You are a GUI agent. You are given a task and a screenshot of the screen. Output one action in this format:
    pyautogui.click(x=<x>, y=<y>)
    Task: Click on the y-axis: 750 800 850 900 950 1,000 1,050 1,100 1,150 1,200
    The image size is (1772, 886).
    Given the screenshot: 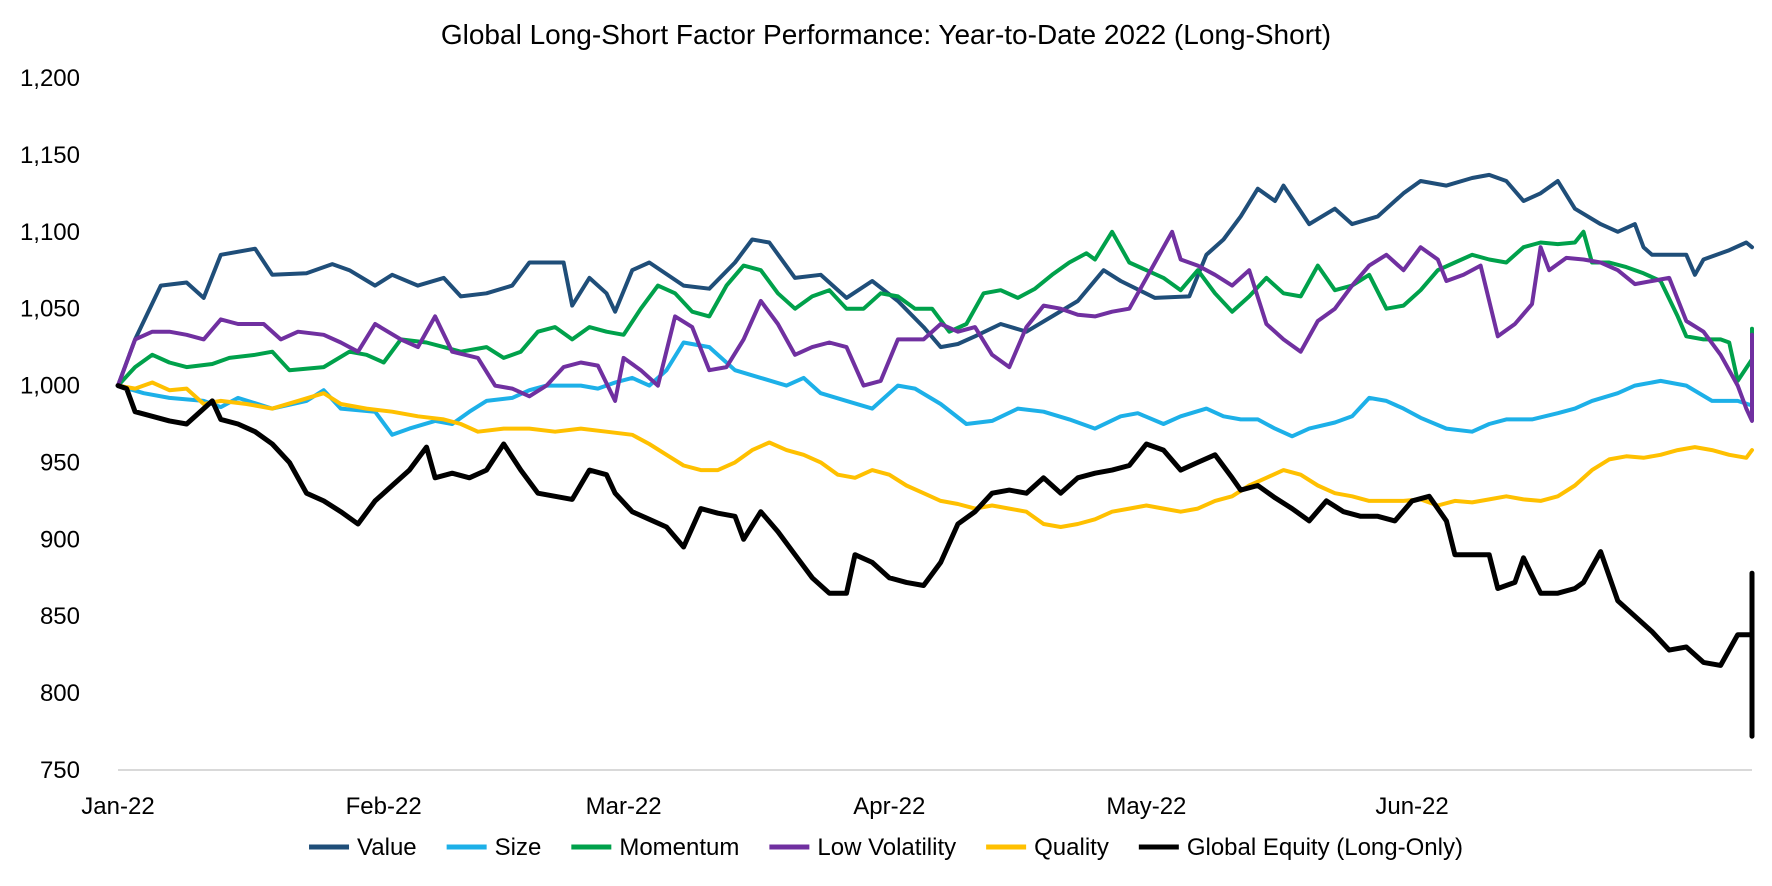 What is the action you would take?
    pyautogui.click(x=50, y=424)
    